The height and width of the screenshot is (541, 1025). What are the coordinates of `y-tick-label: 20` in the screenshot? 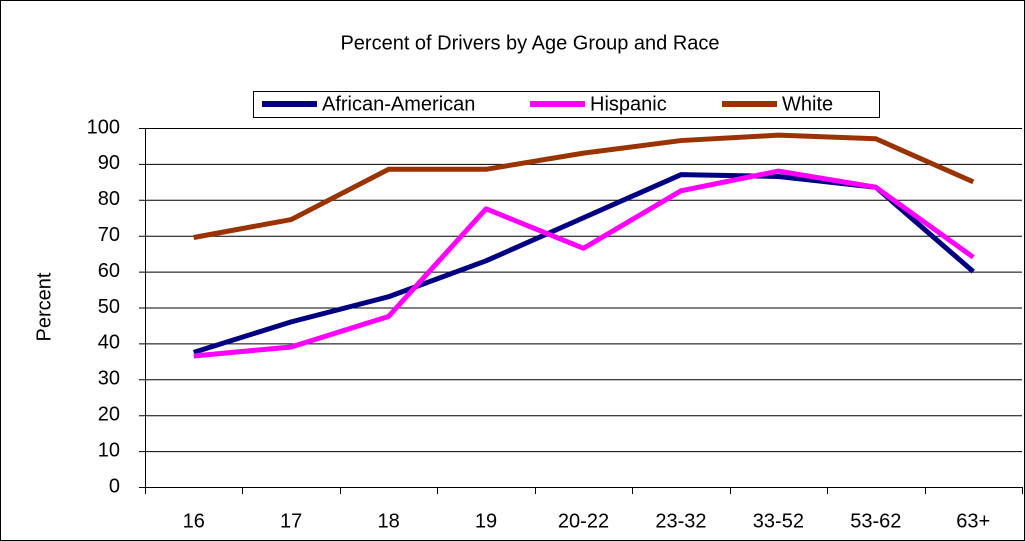 It's located at (109, 414).